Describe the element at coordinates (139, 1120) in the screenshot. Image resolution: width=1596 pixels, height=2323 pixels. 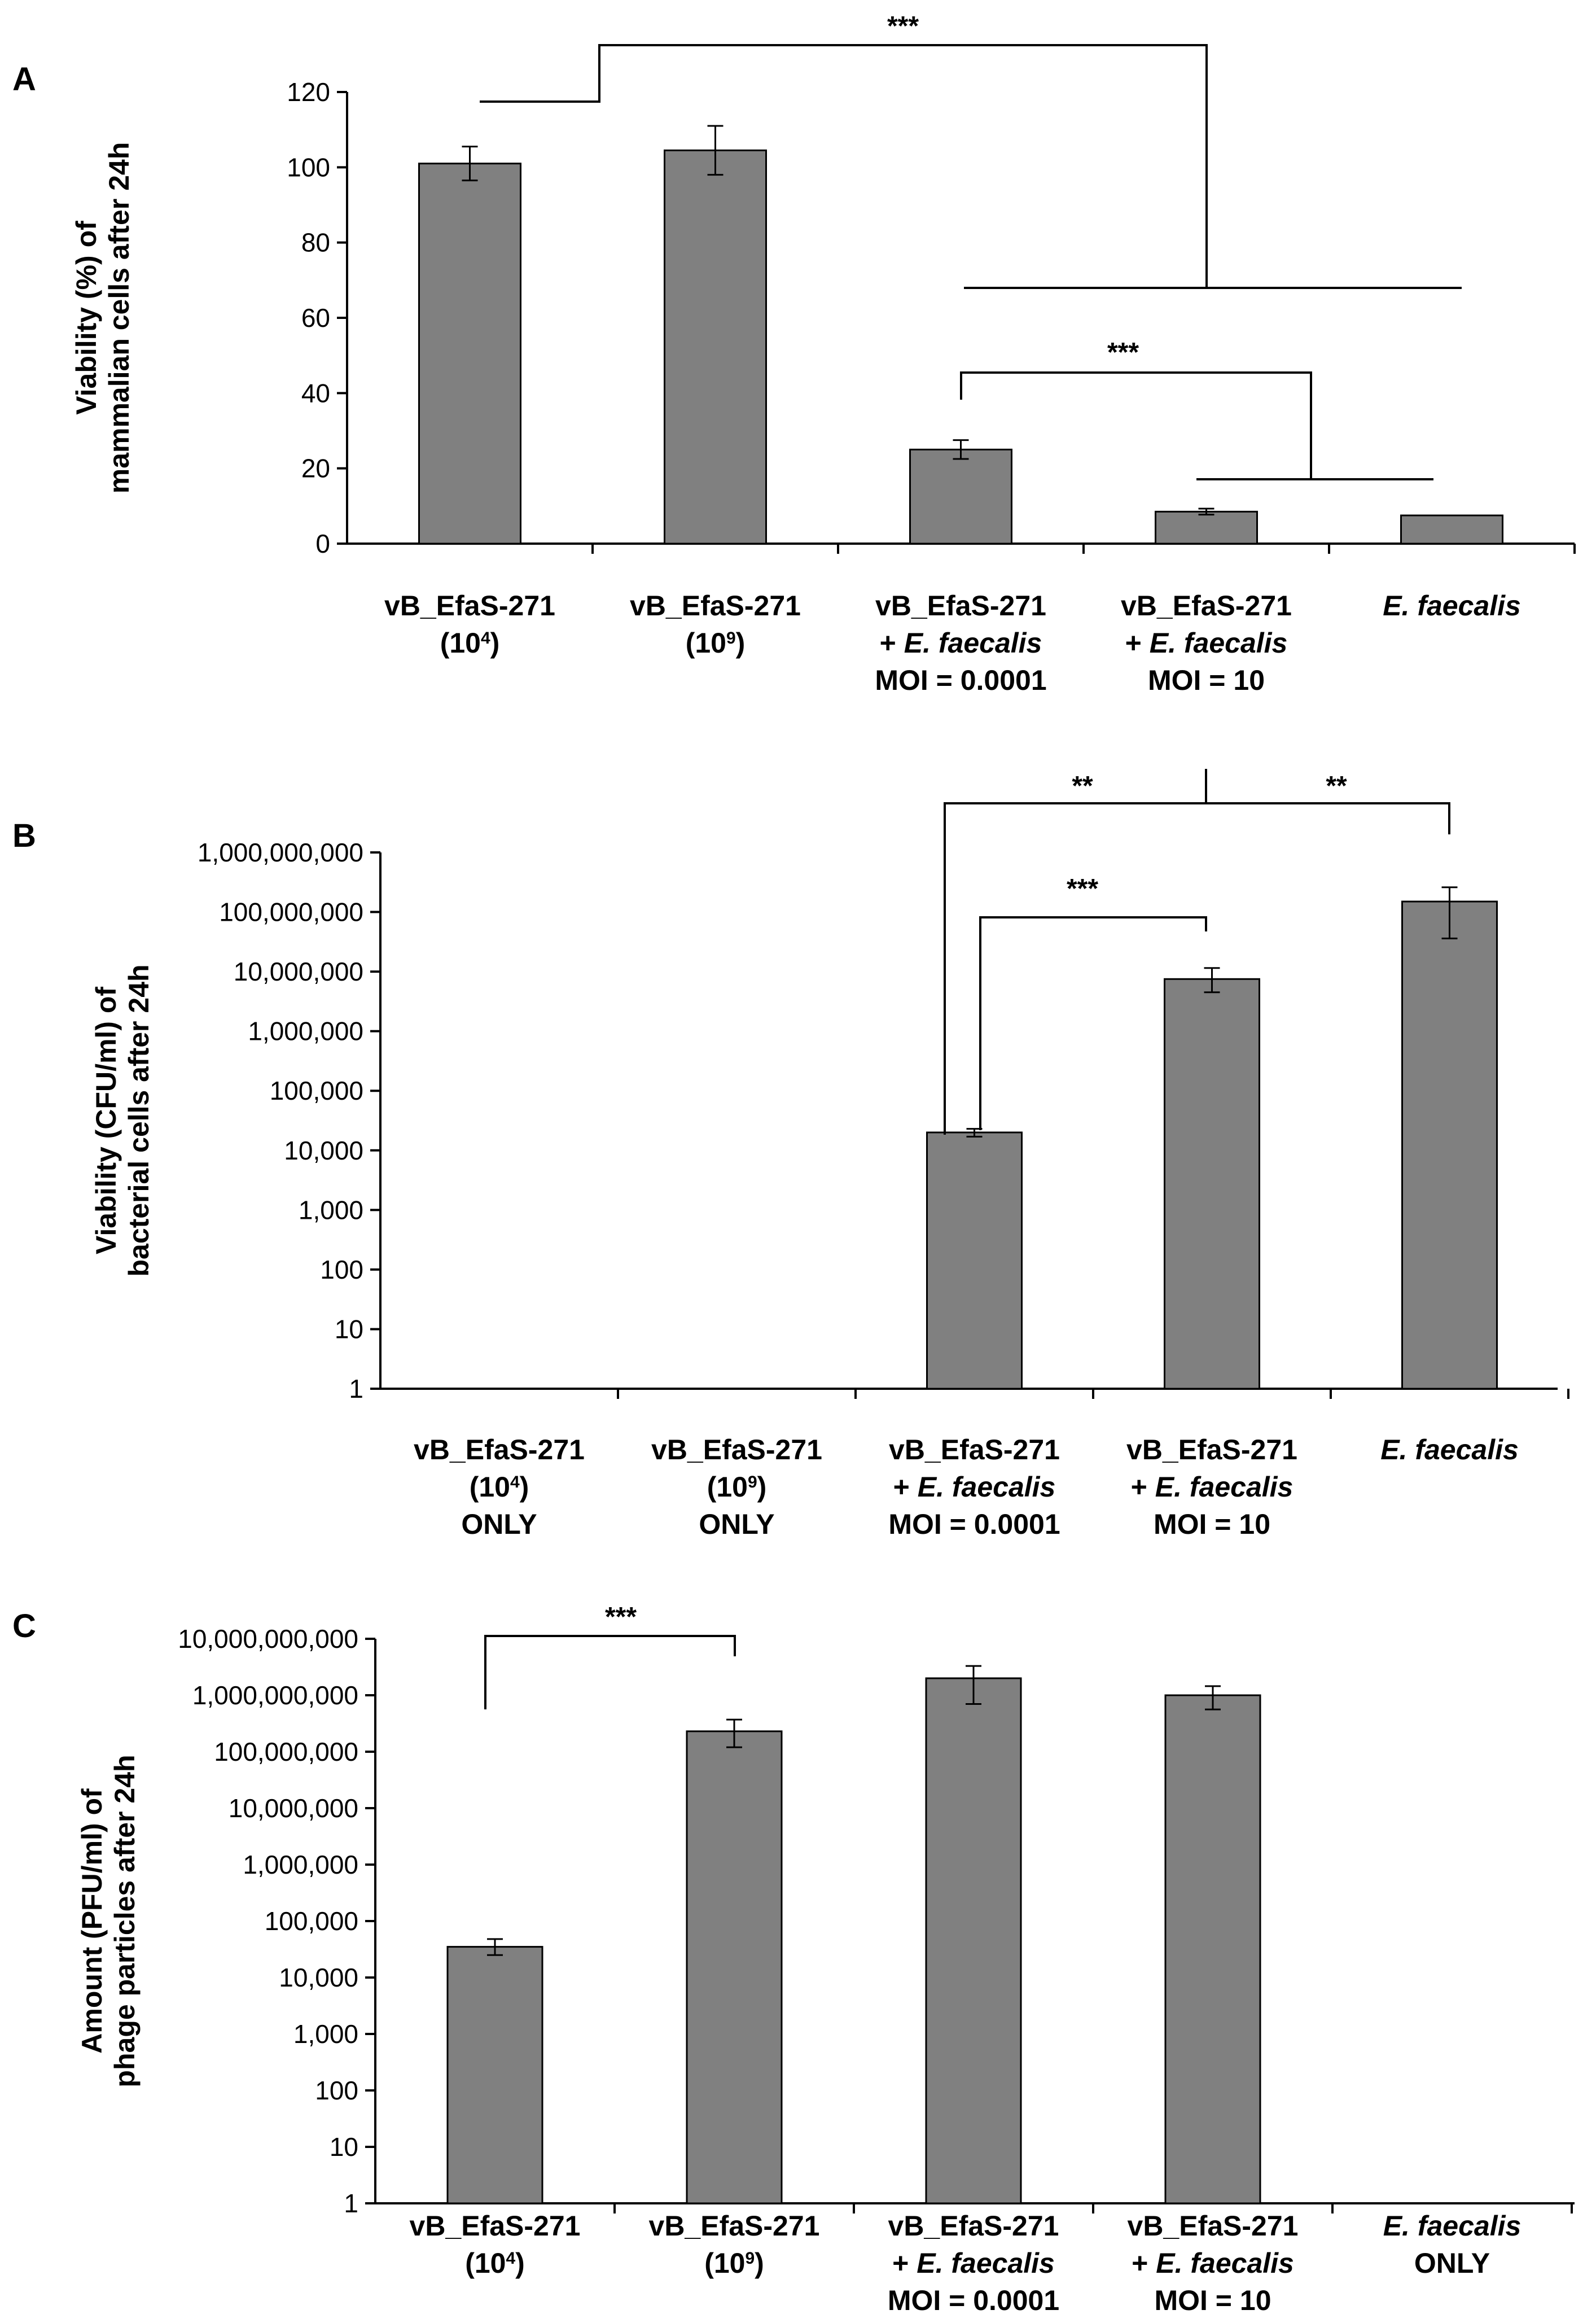
I see `y-axis-label: bacterial cells after 24h` at that location.